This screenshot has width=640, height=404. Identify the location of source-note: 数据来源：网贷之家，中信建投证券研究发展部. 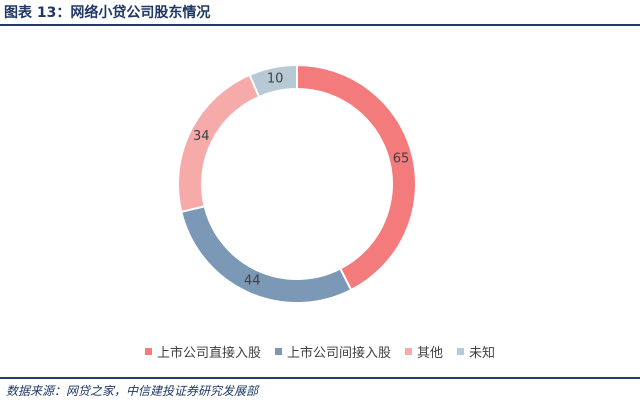
(132, 391).